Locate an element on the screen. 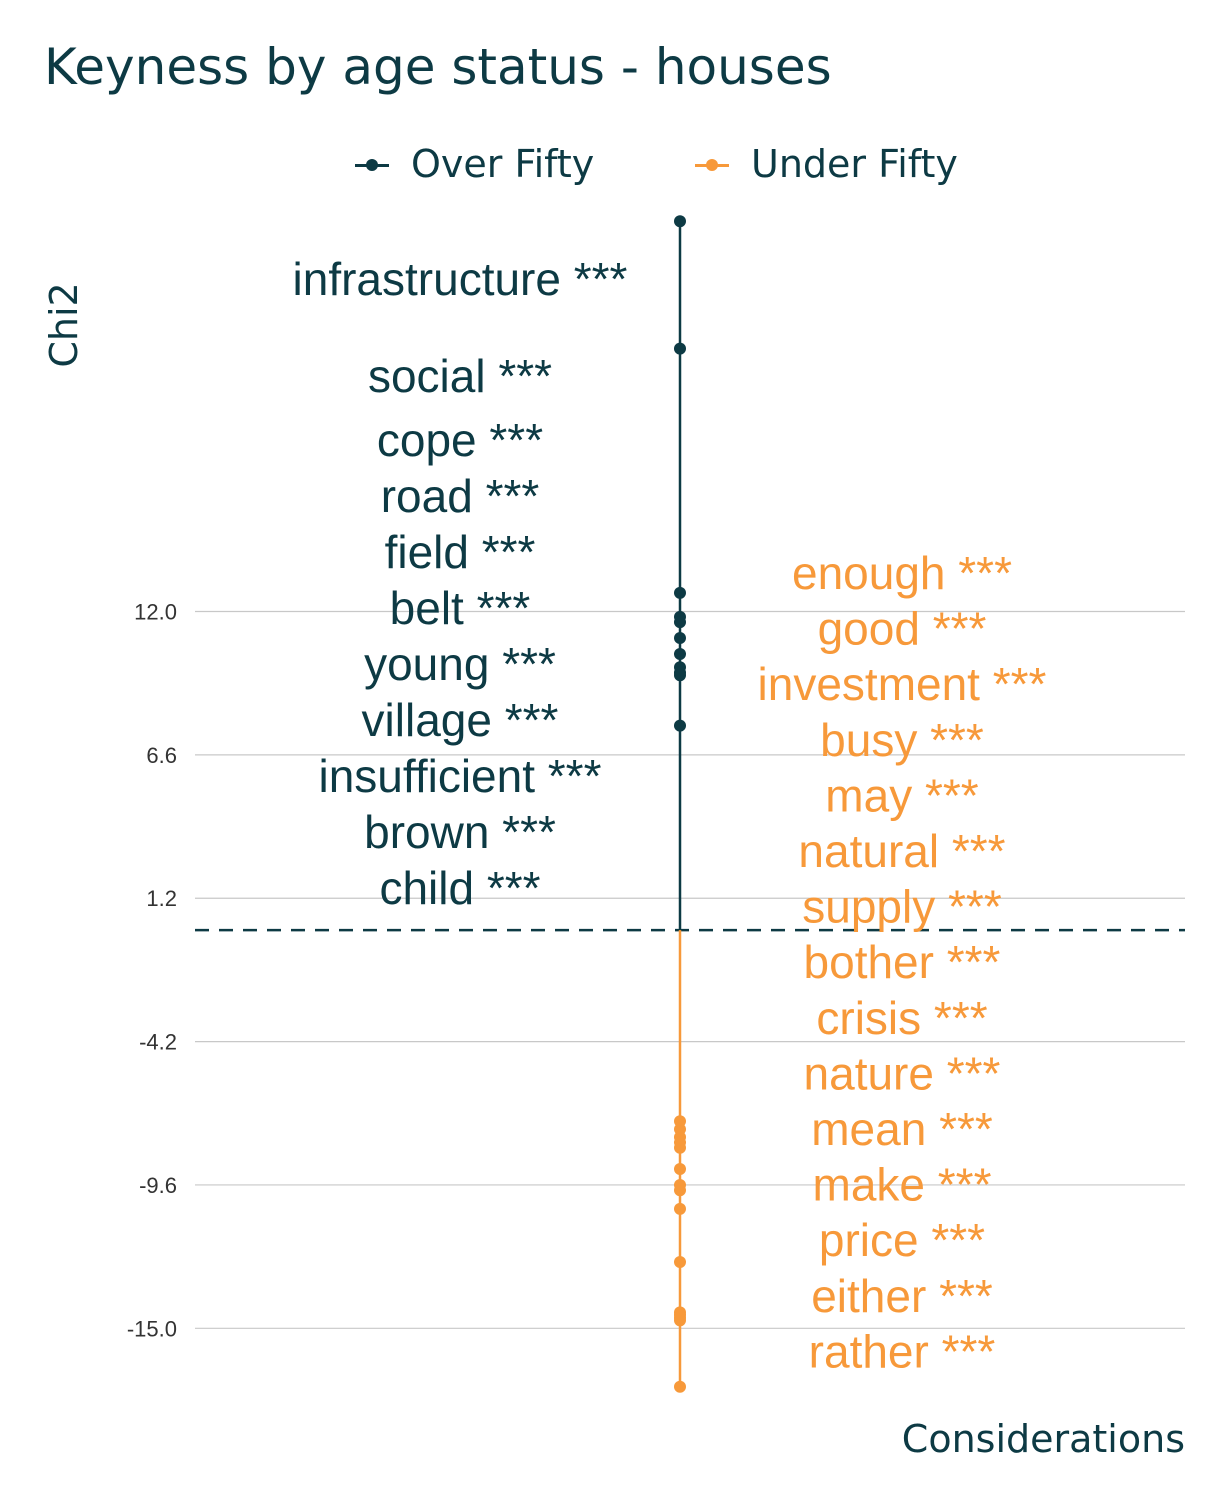 The width and height of the screenshot is (1227, 1500). data-point-young is located at coordinates (680, 653).